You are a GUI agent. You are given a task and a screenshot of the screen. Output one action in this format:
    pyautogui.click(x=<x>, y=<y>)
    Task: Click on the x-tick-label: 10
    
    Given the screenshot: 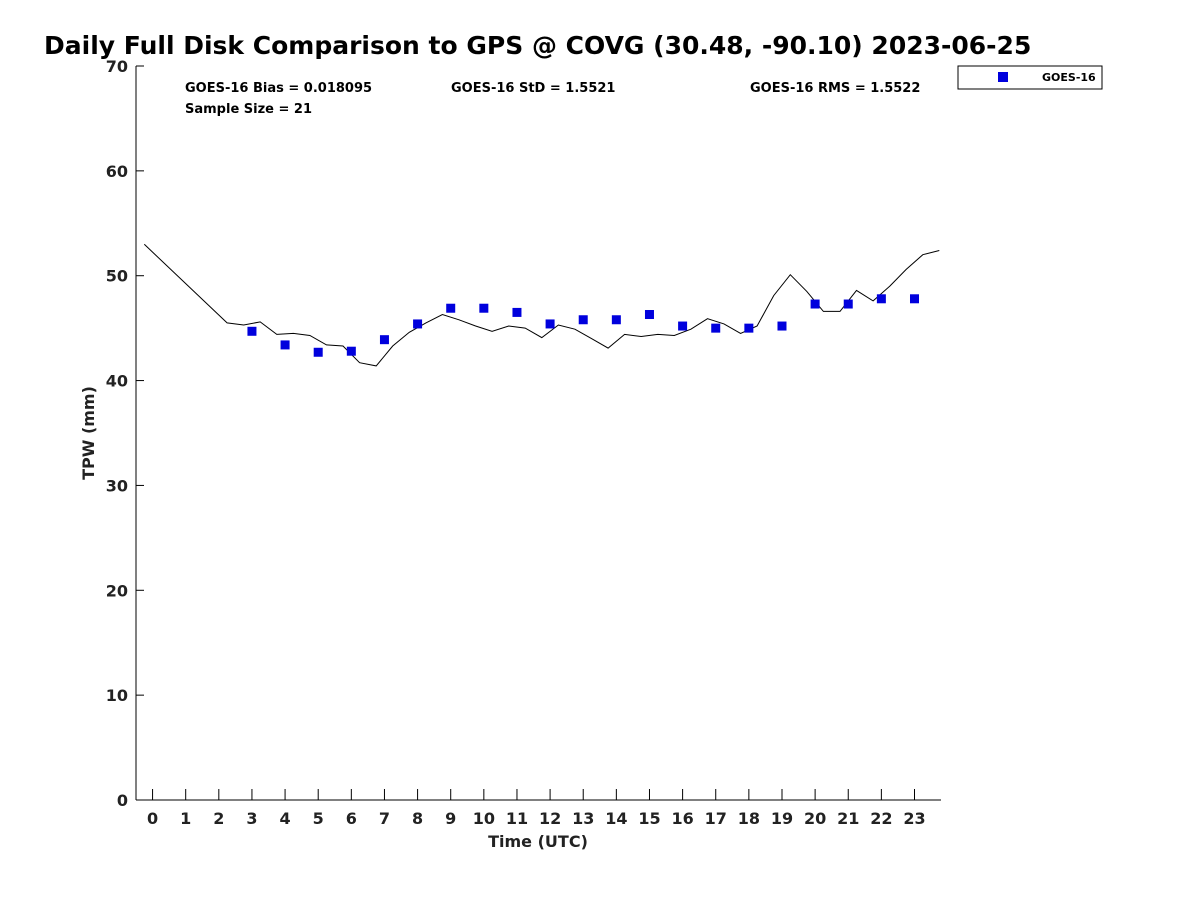 What is the action you would take?
    pyautogui.click(x=484, y=818)
    